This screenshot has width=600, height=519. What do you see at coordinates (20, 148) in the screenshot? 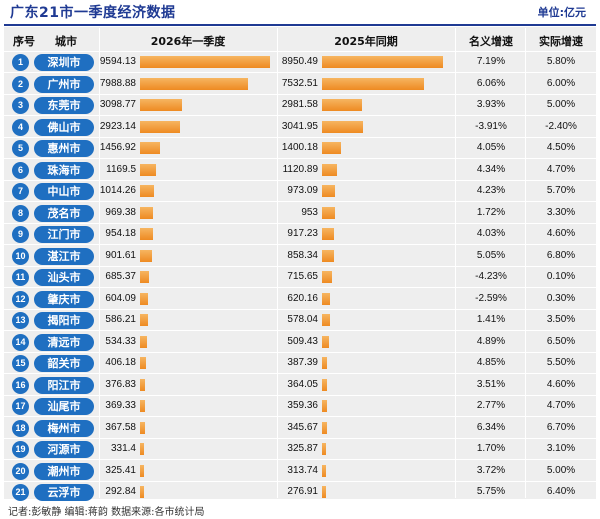
I see `rank-badge: 5` at bounding box center [20, 148].